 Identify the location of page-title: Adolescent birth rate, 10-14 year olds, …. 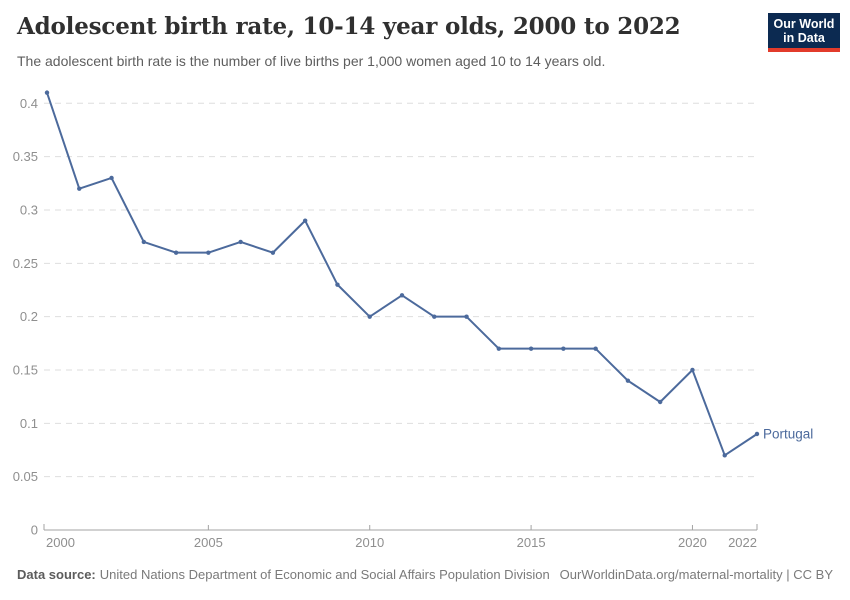
(349, 26).